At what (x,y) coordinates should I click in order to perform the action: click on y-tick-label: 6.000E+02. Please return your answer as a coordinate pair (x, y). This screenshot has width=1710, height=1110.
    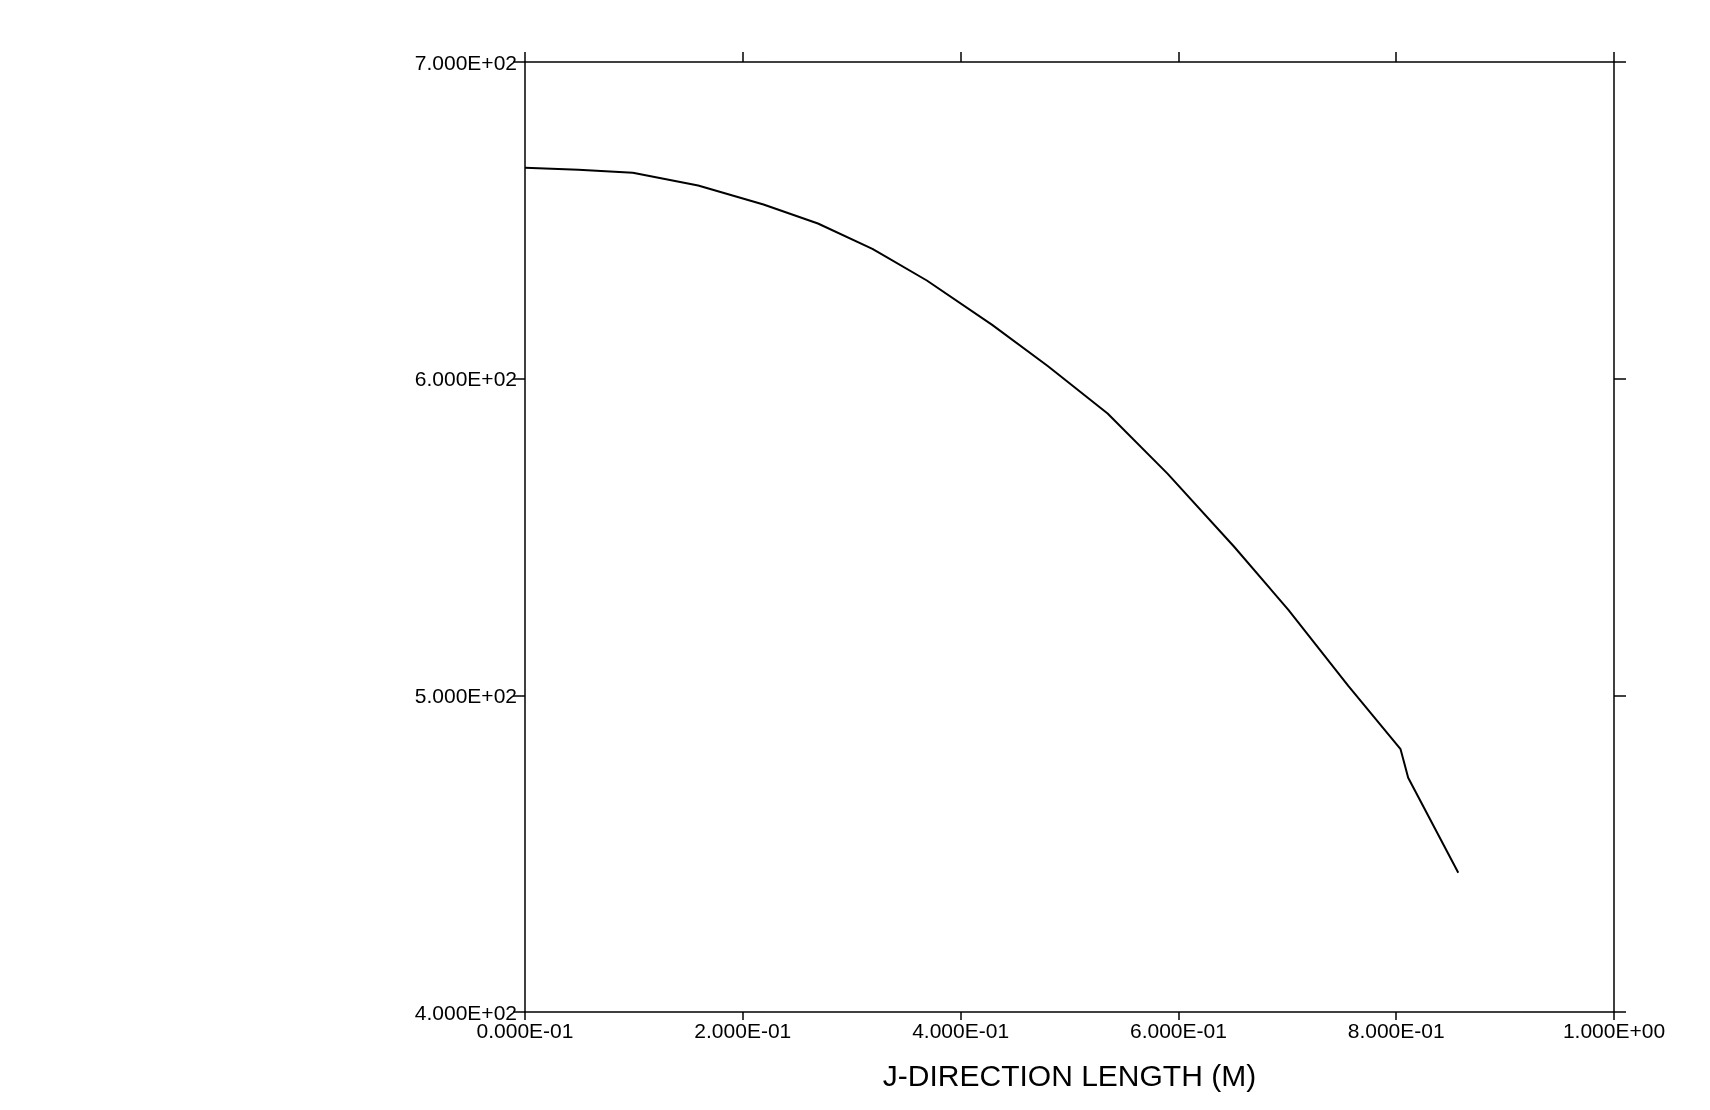
    Looking at the image, I should click on (465, 379).